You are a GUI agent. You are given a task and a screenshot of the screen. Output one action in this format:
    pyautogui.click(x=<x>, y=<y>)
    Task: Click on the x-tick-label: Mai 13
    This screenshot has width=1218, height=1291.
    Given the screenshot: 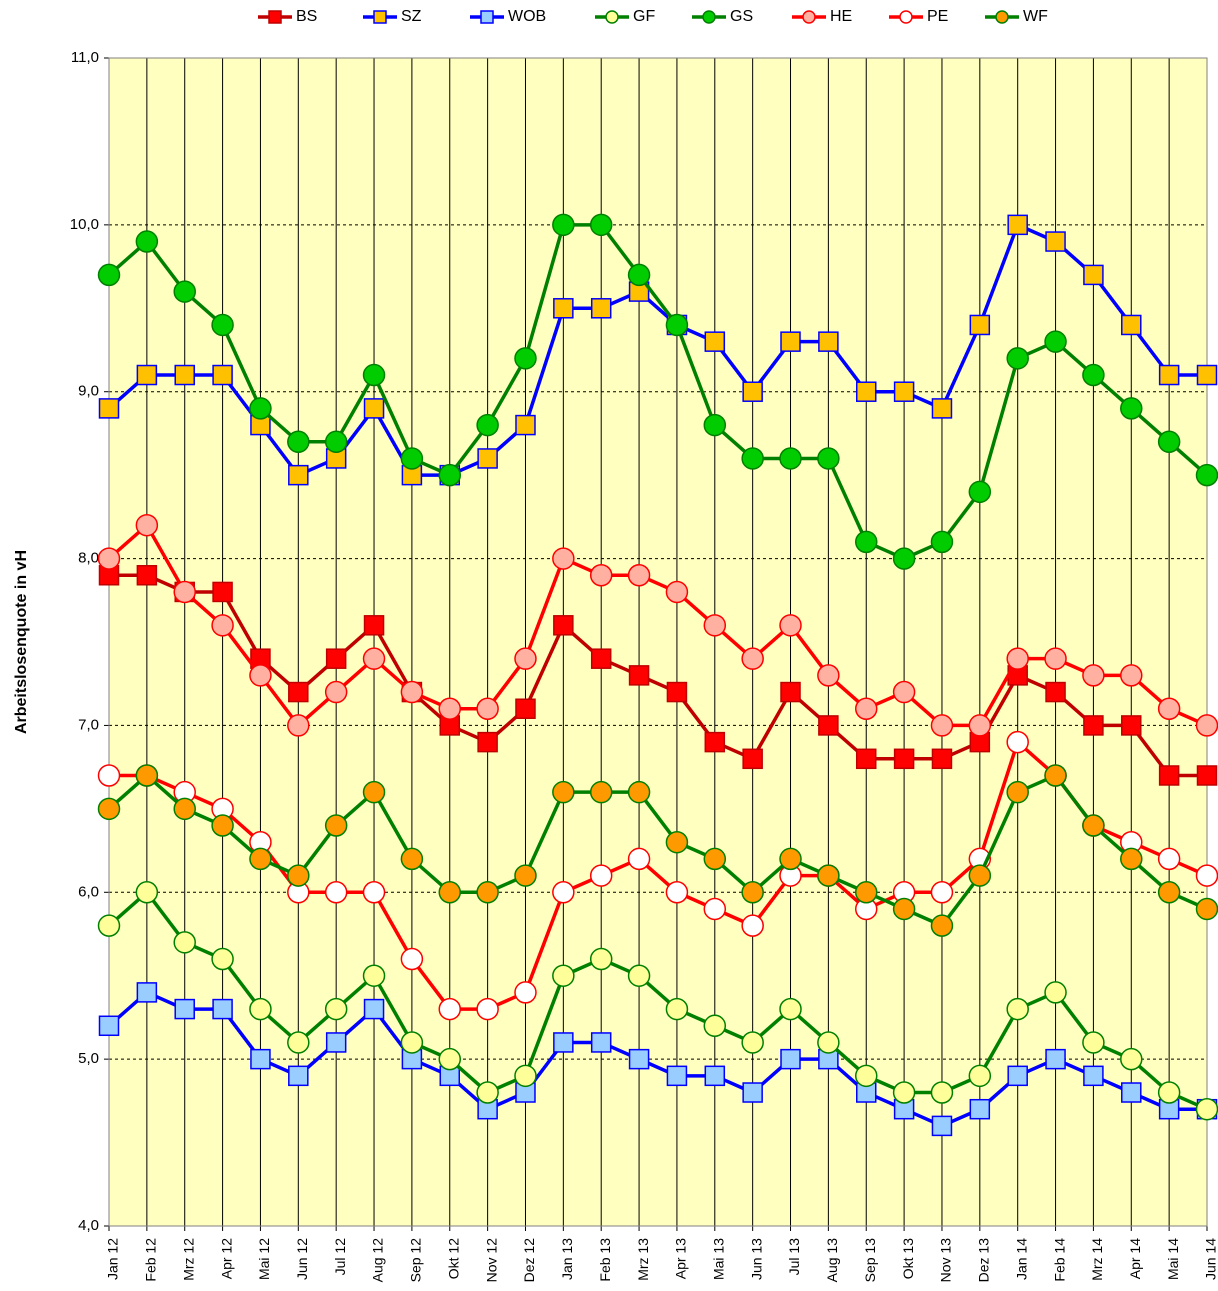 What is the action you would take?
    pyautogui.click(x=718, y=1259)
    